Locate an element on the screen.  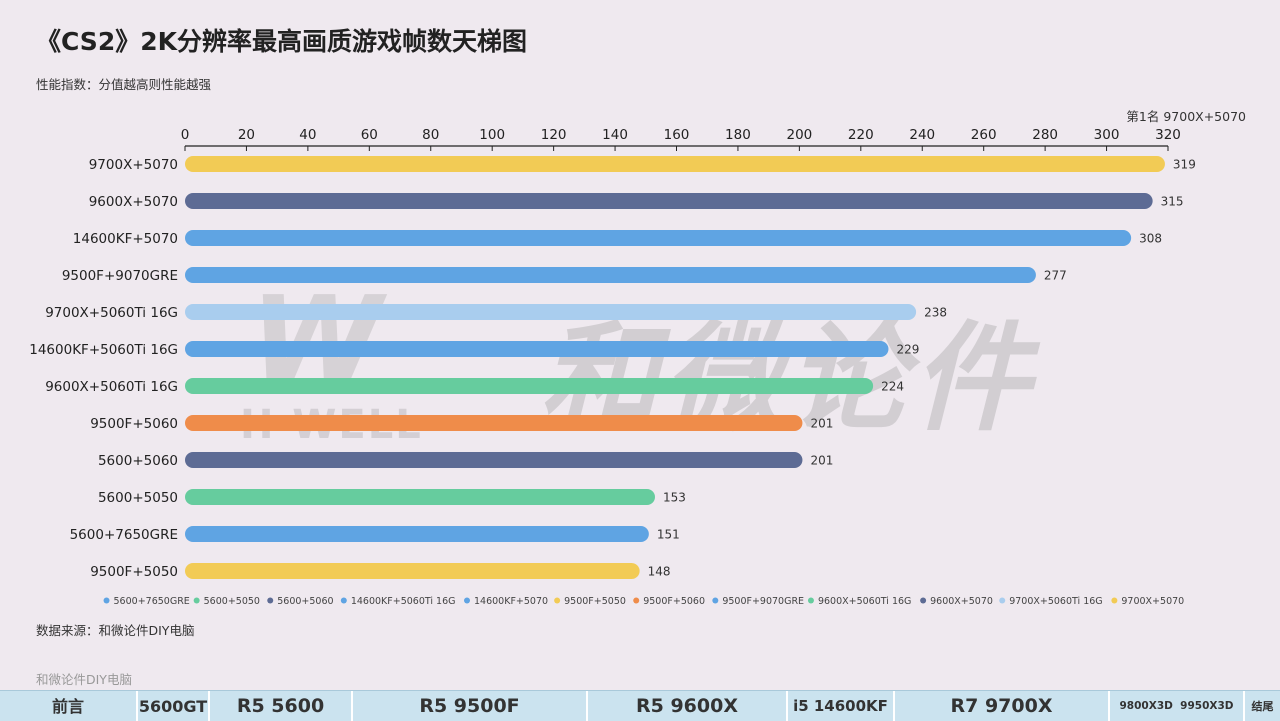
x-tick-label: 120 is located at coordinates (554, 135).